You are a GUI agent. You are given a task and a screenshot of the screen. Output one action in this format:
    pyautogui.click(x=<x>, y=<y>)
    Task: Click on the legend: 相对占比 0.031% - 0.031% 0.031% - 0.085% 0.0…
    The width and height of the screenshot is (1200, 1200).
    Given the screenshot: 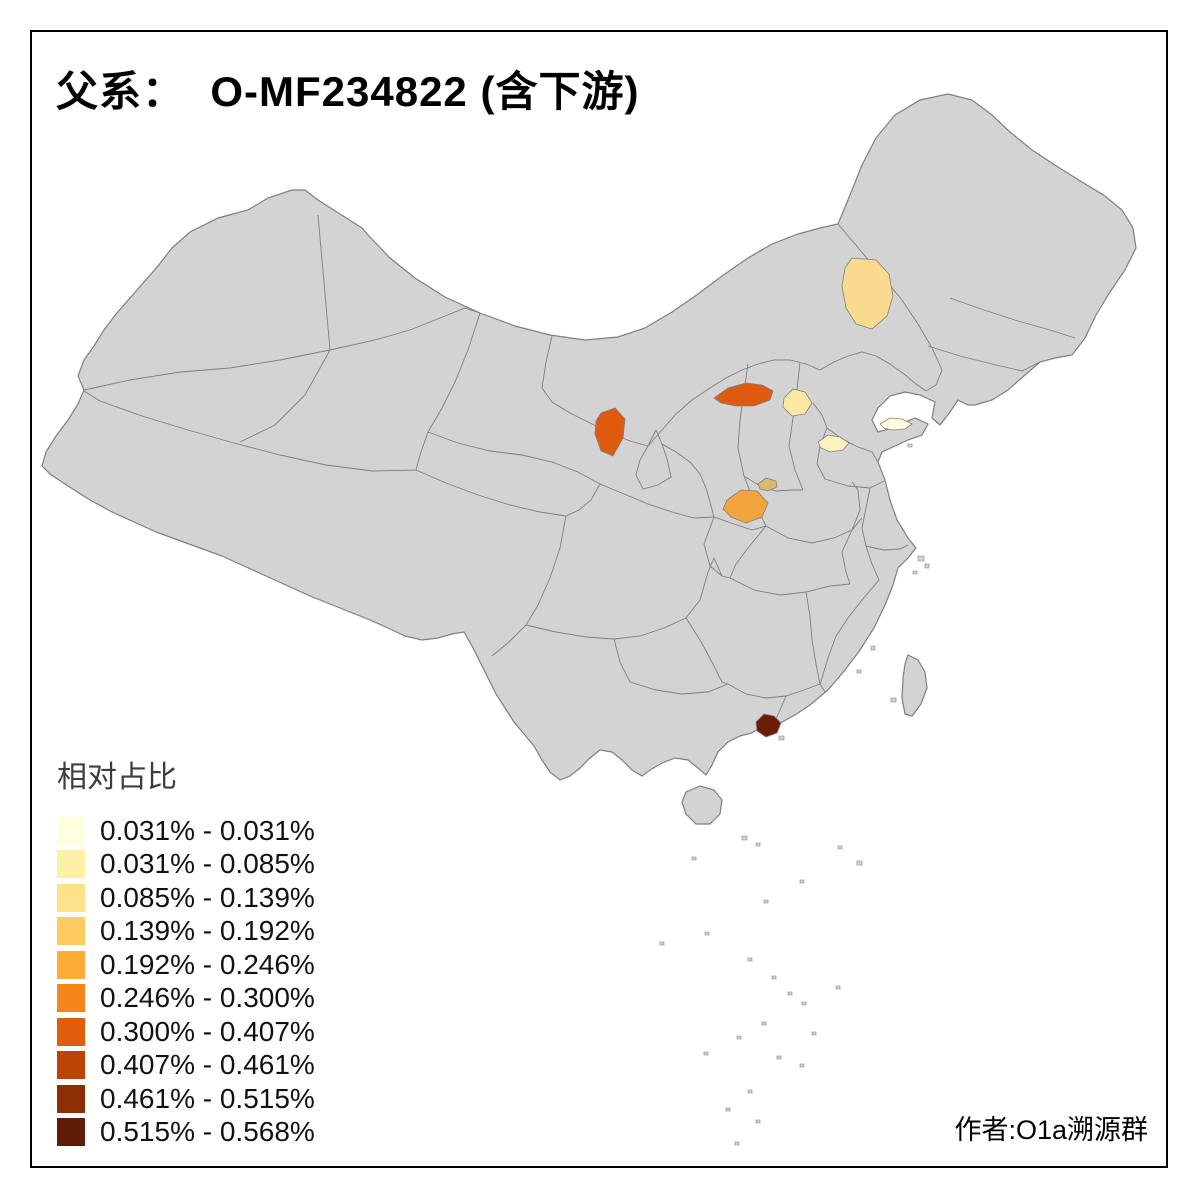 What is the action you would take?
    pyautogui.click(x=227, y=950)
    